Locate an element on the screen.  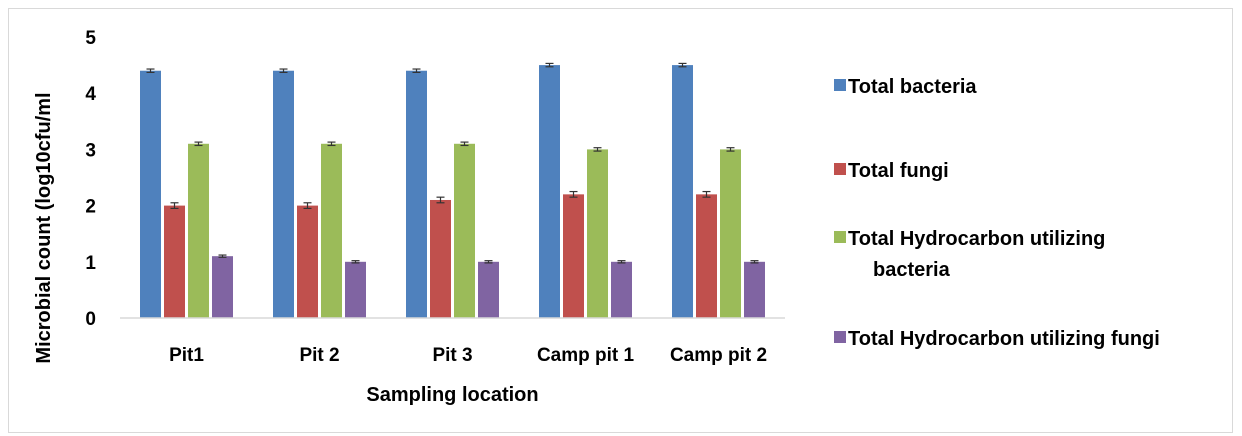
y-tick-label: 0 is located at coordinates (90, 319).